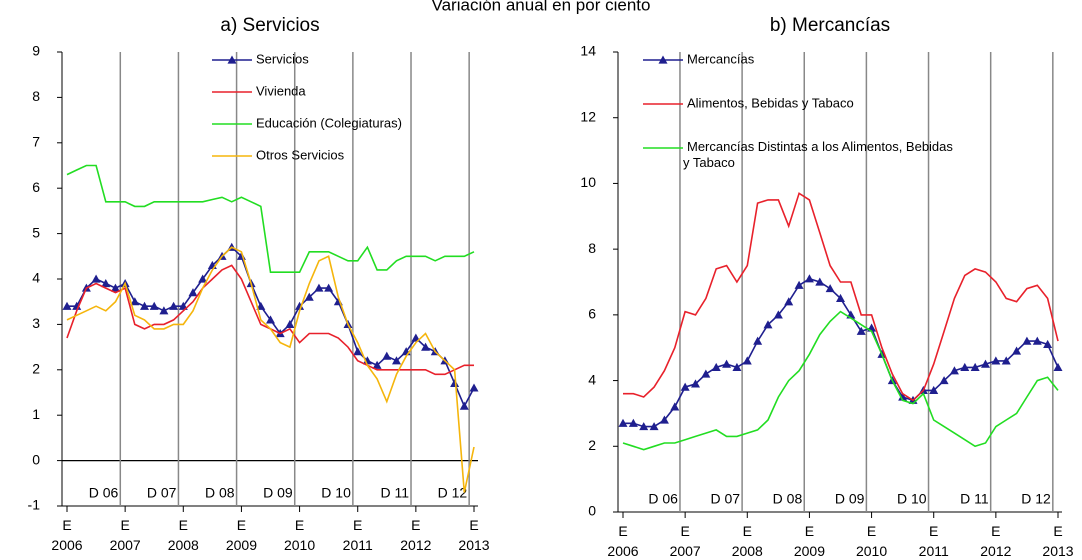 This screenshot has height=560, width=1082. What do you see at coordinates (36, 369) in the screenshot?
I see `y-tick-label: 2` at bounding box center [36, 369].